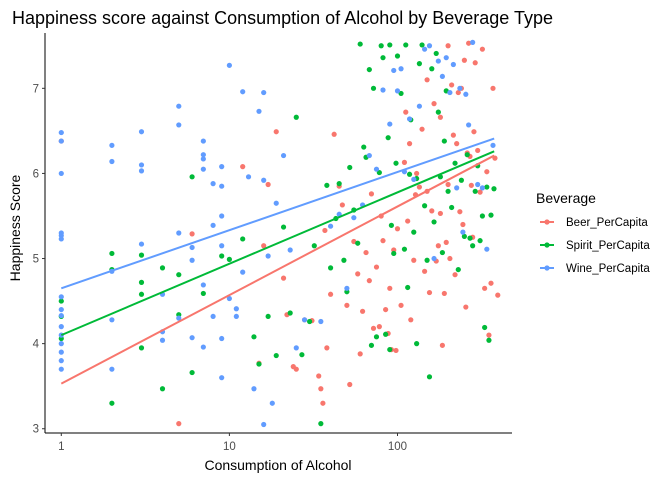 The height and width of the screenshot is (485, 672). I want to click on y-tick-label: 6, so click(36, 174).